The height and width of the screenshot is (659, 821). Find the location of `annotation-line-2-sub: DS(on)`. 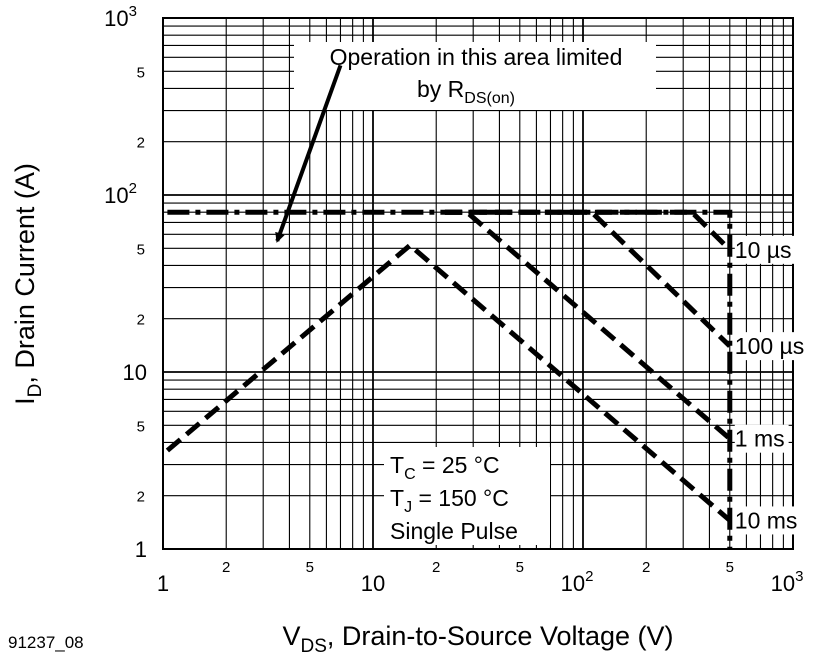

annotation-line-2-sub: DS(on) is located at coordinates (489, 98).